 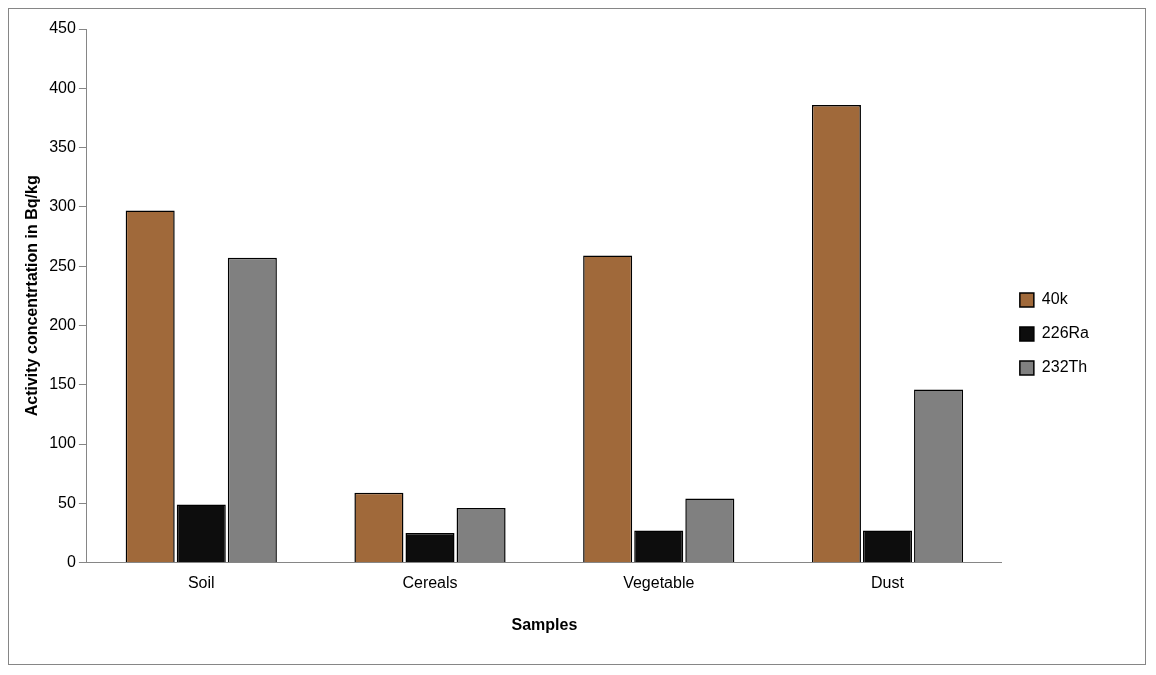 What do you see at coordinates (1055, 299) in the screenshot?
I see `legend-label: 40k` at bounding box center [1055, 299].